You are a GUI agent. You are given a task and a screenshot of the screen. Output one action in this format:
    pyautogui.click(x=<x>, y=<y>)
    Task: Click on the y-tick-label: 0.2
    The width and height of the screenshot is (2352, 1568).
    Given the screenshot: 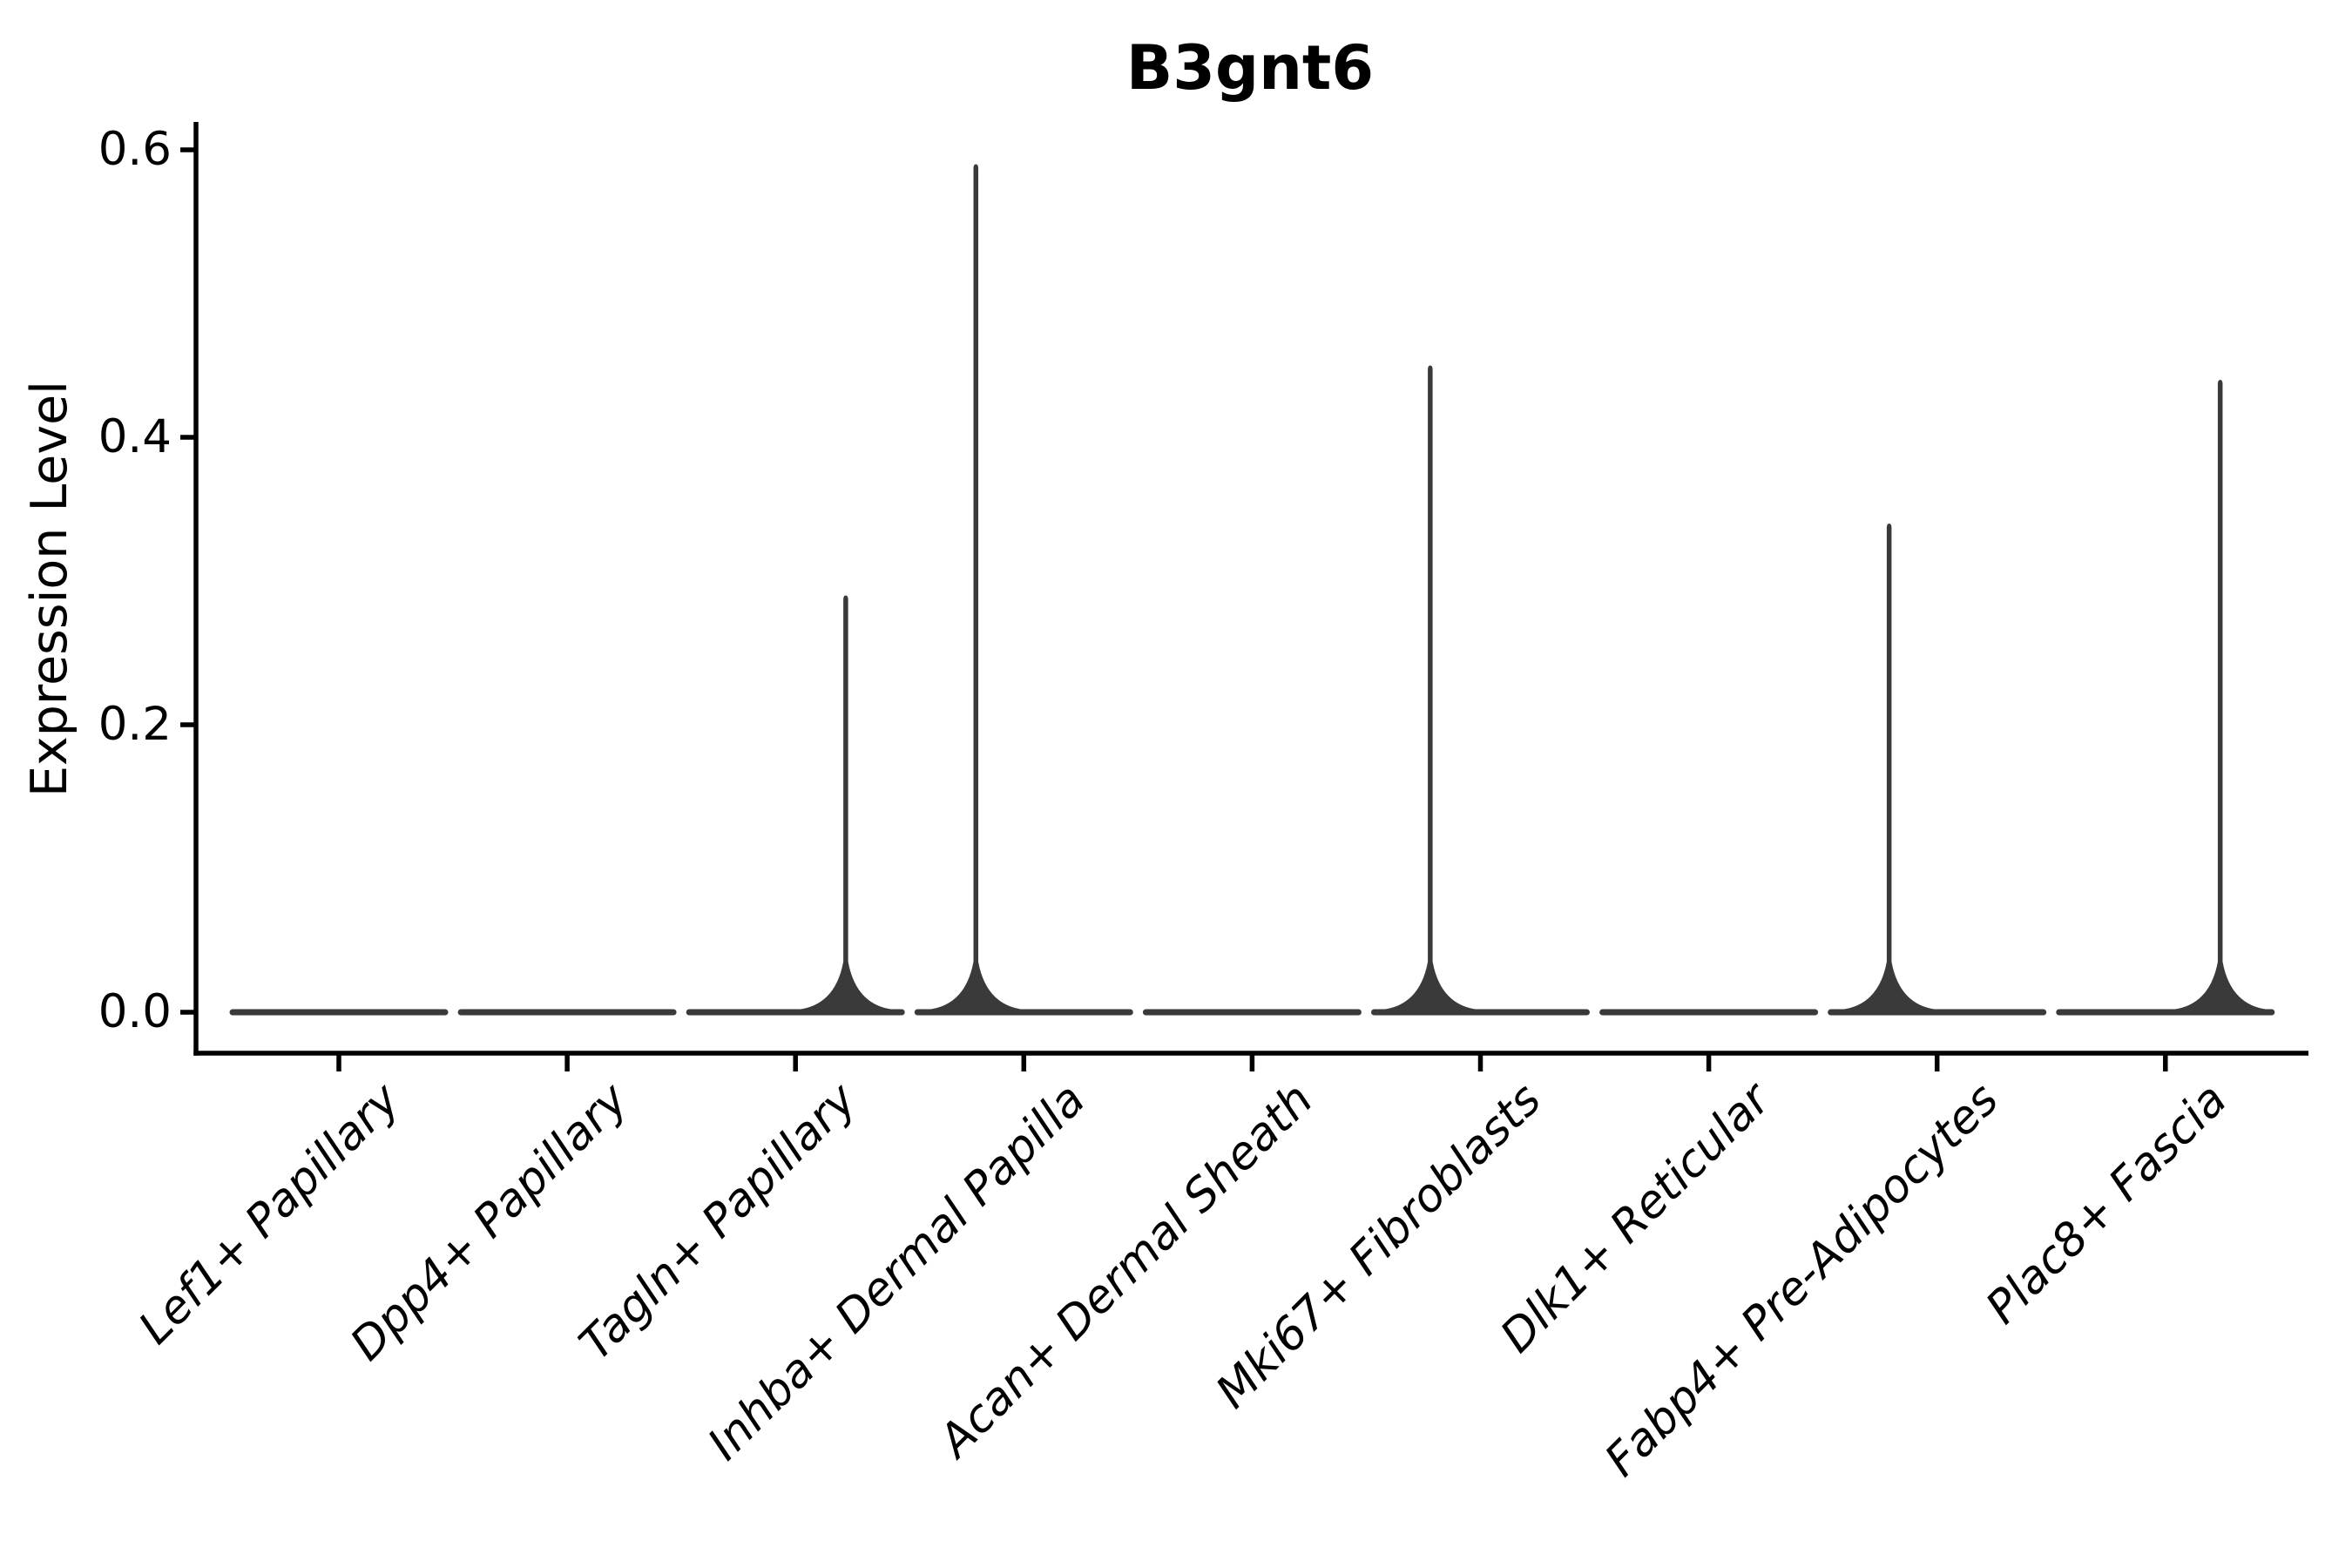 What is the action you would take?
    pyautogui.click(x=135, y=724)
    